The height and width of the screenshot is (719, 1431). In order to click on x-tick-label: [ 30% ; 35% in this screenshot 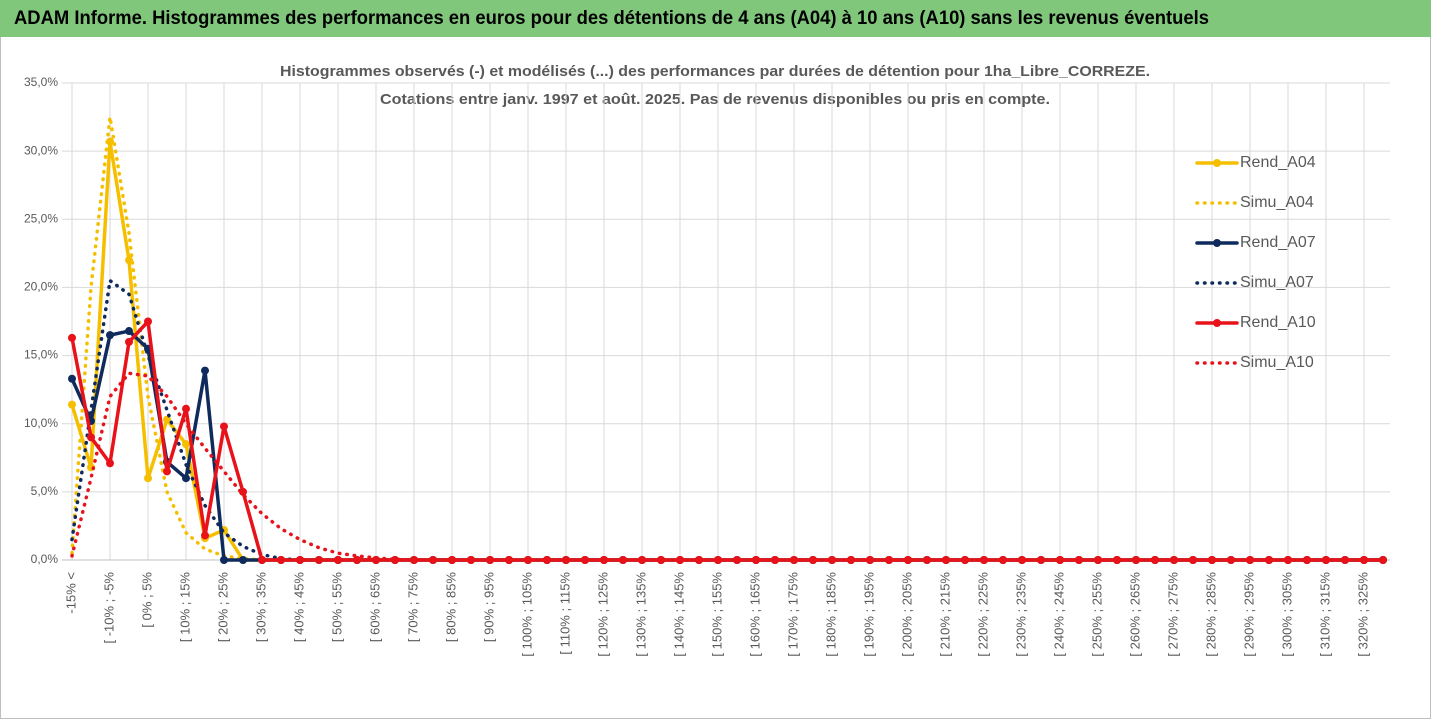, I will do `click(260, 607)`.